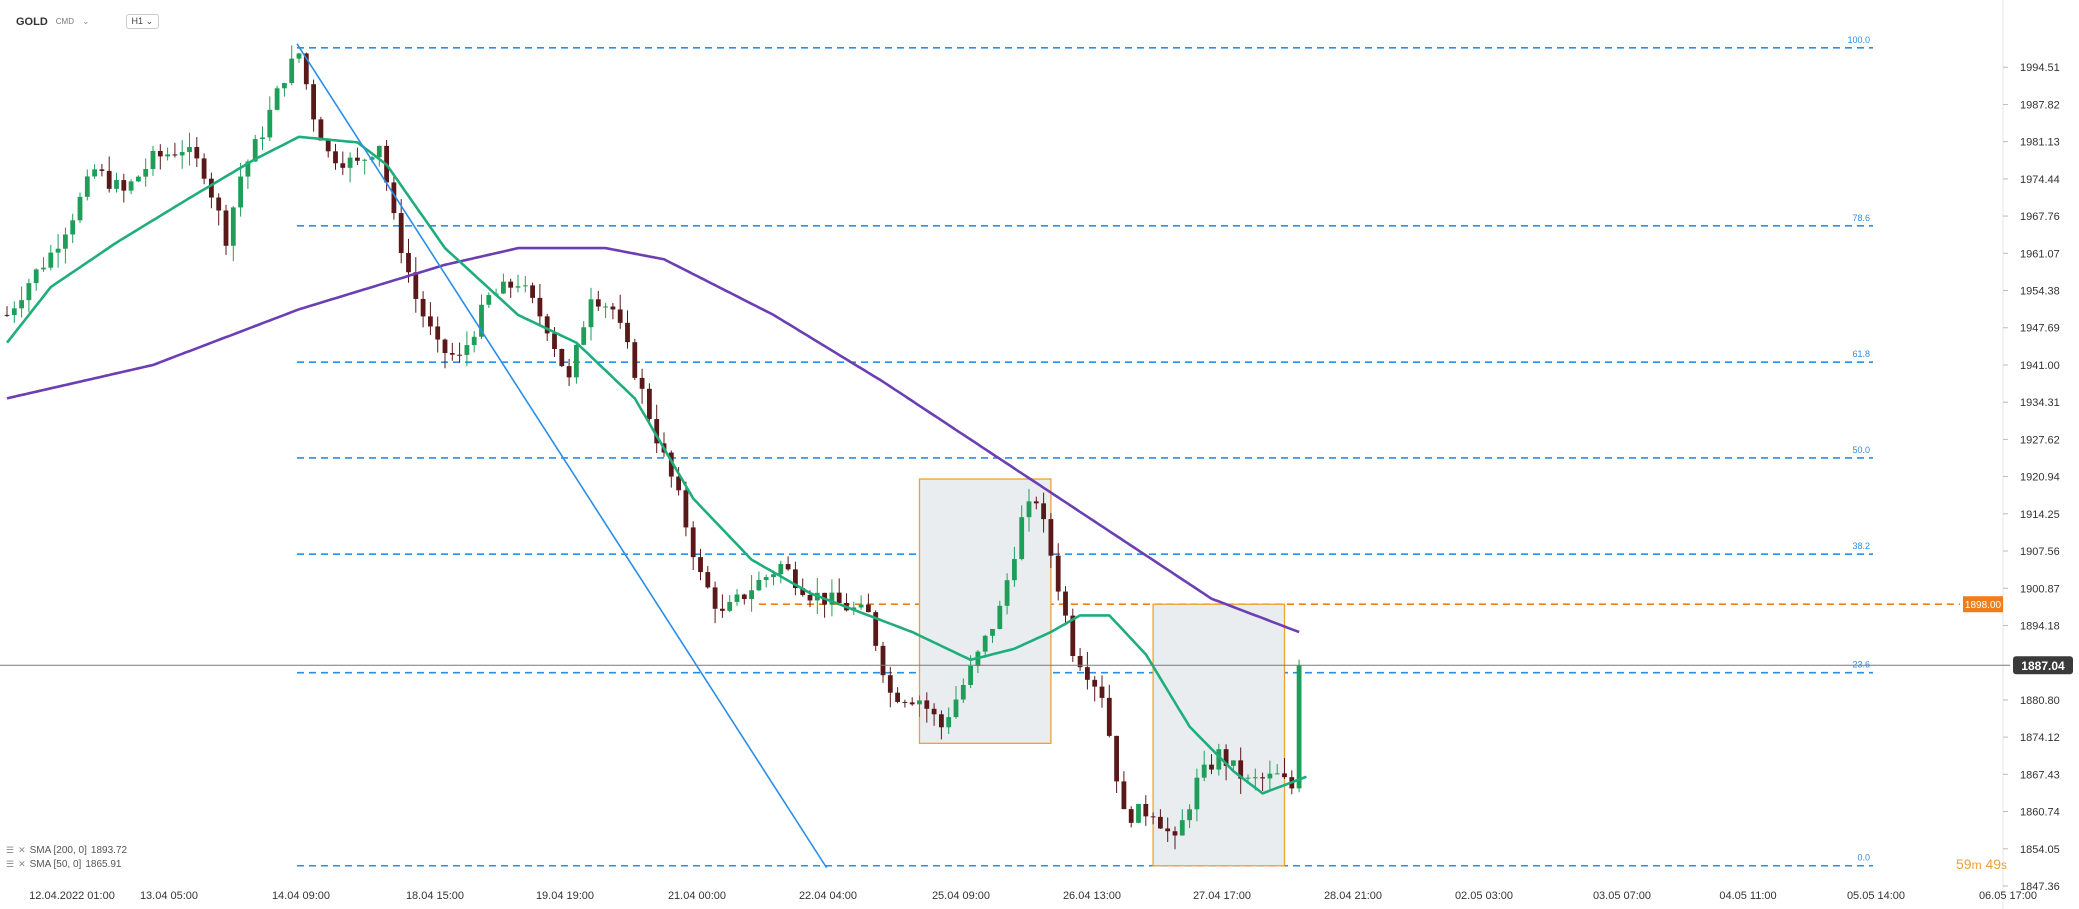 This screenshot has width=2079, height=909. What do you see at coordinates (2040, 105) in the screenshot?
I see `y-tick-label: 1987.82` at bounding box center [2040, 105].